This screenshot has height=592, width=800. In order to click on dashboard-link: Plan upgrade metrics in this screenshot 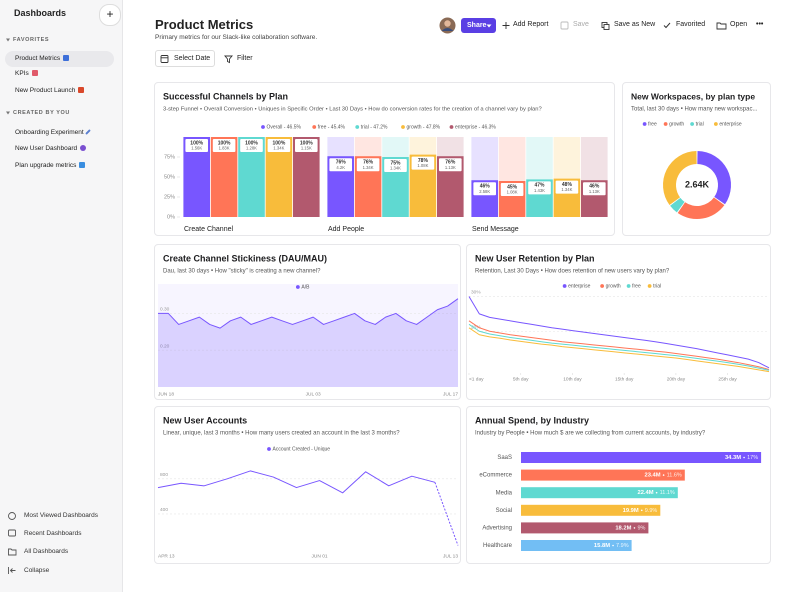, I will do `click(50, 165)`.